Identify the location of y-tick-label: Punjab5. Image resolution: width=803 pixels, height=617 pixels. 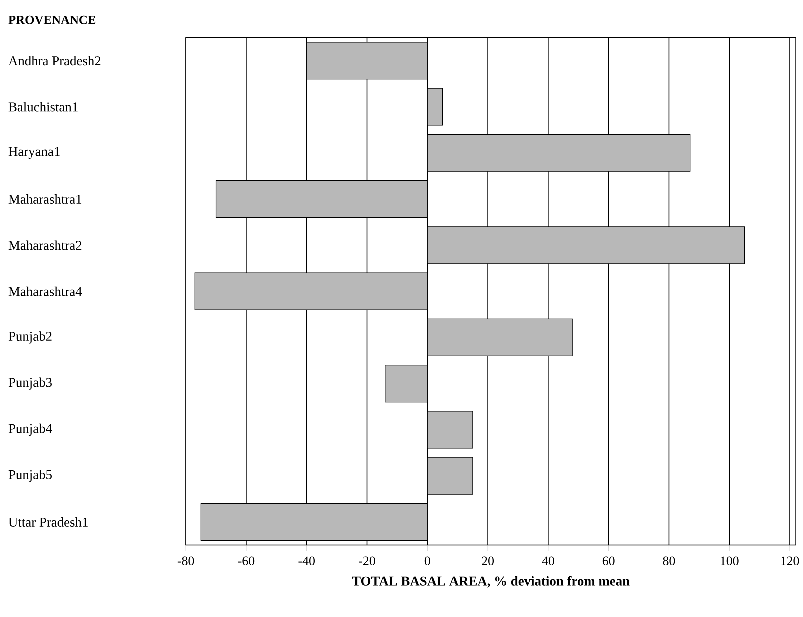
(30, 476).